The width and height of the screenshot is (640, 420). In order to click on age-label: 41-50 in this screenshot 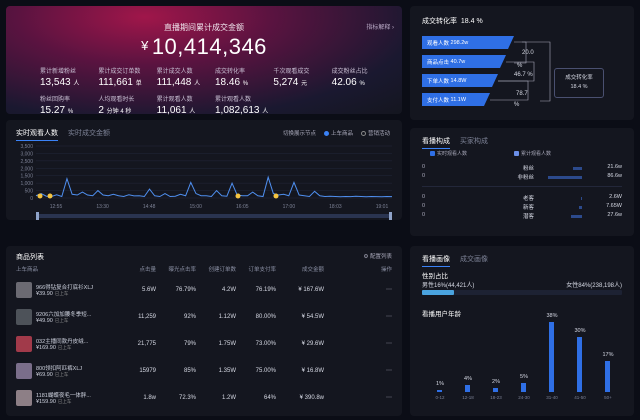, I will do `click(580, 397)`.